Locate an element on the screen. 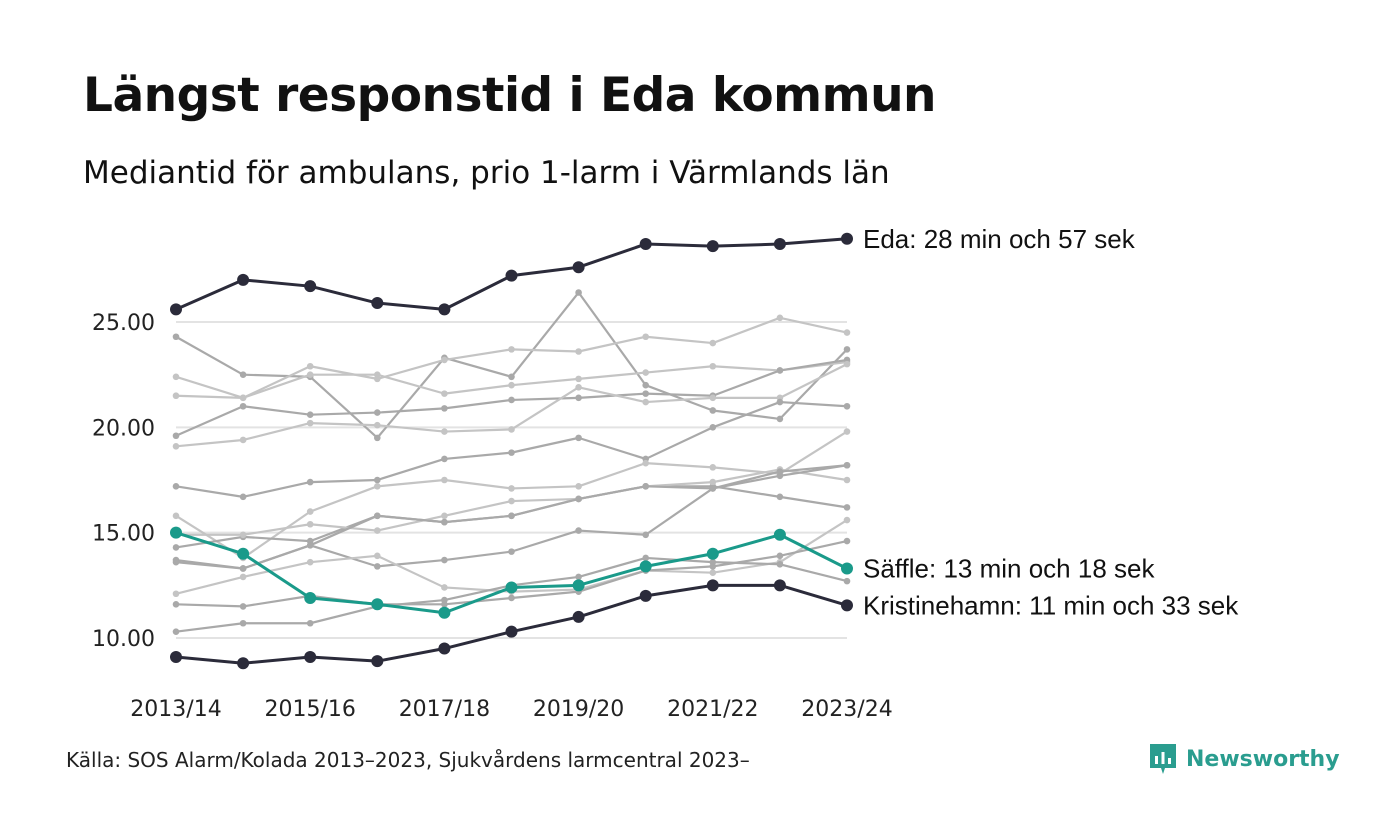 The height and width of the screenshot is (840, 1400). series-kristinehamn is located at coordinates (511, 624).